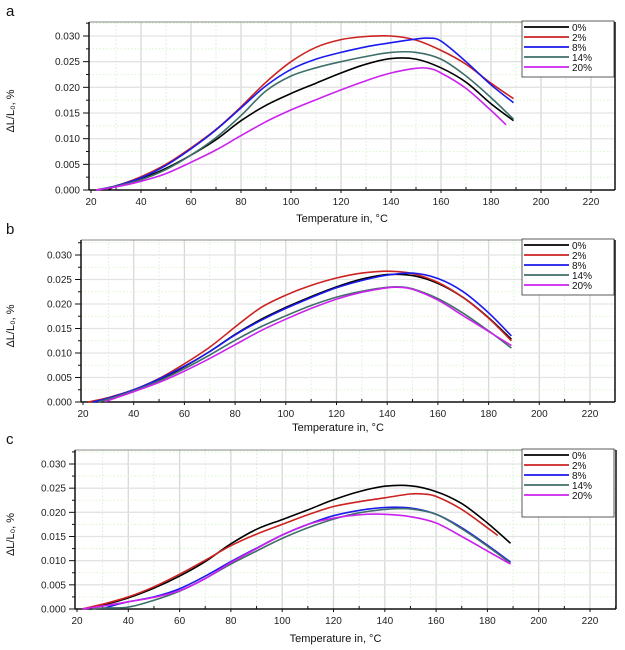 Image resolution: width=625 pixels, height=650 pixels. I want to click on panel-label: c, so click(10, 439).